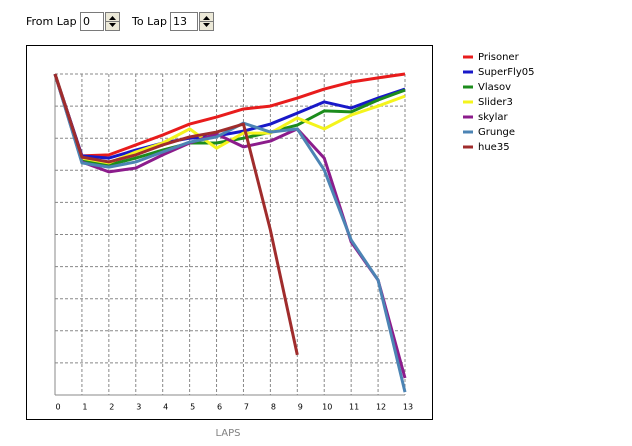  What do you see at coordinates (149, 21) in the screenshot?
I see `to-label: To Lap` at bounding box center [149, 21].